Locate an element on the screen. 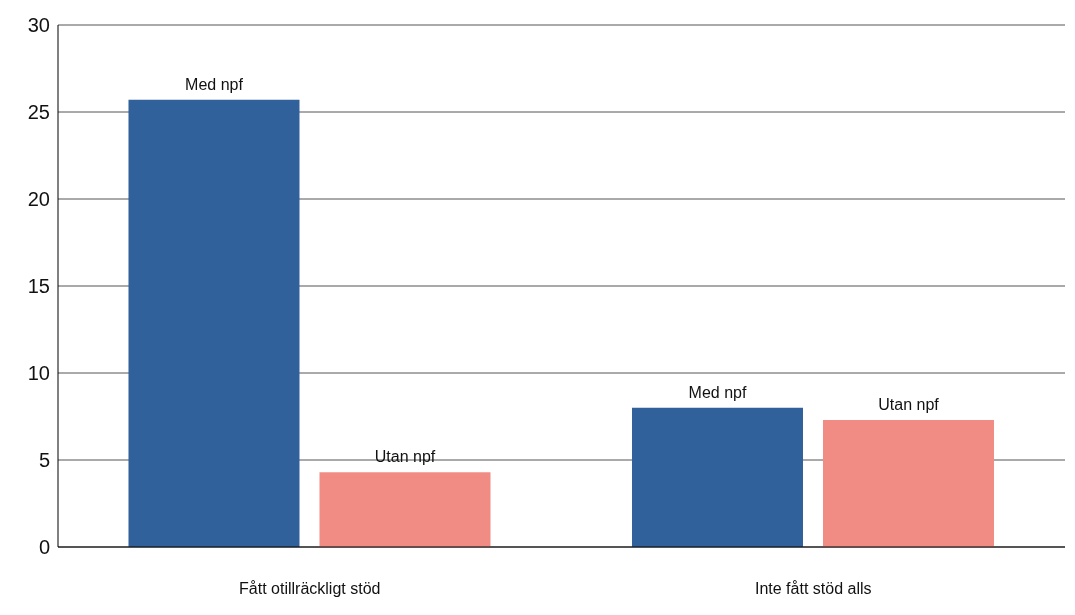 The width and height of the screenshot is (1075, 615). y-tick-label: 5 is located at coordinates (44, 460).